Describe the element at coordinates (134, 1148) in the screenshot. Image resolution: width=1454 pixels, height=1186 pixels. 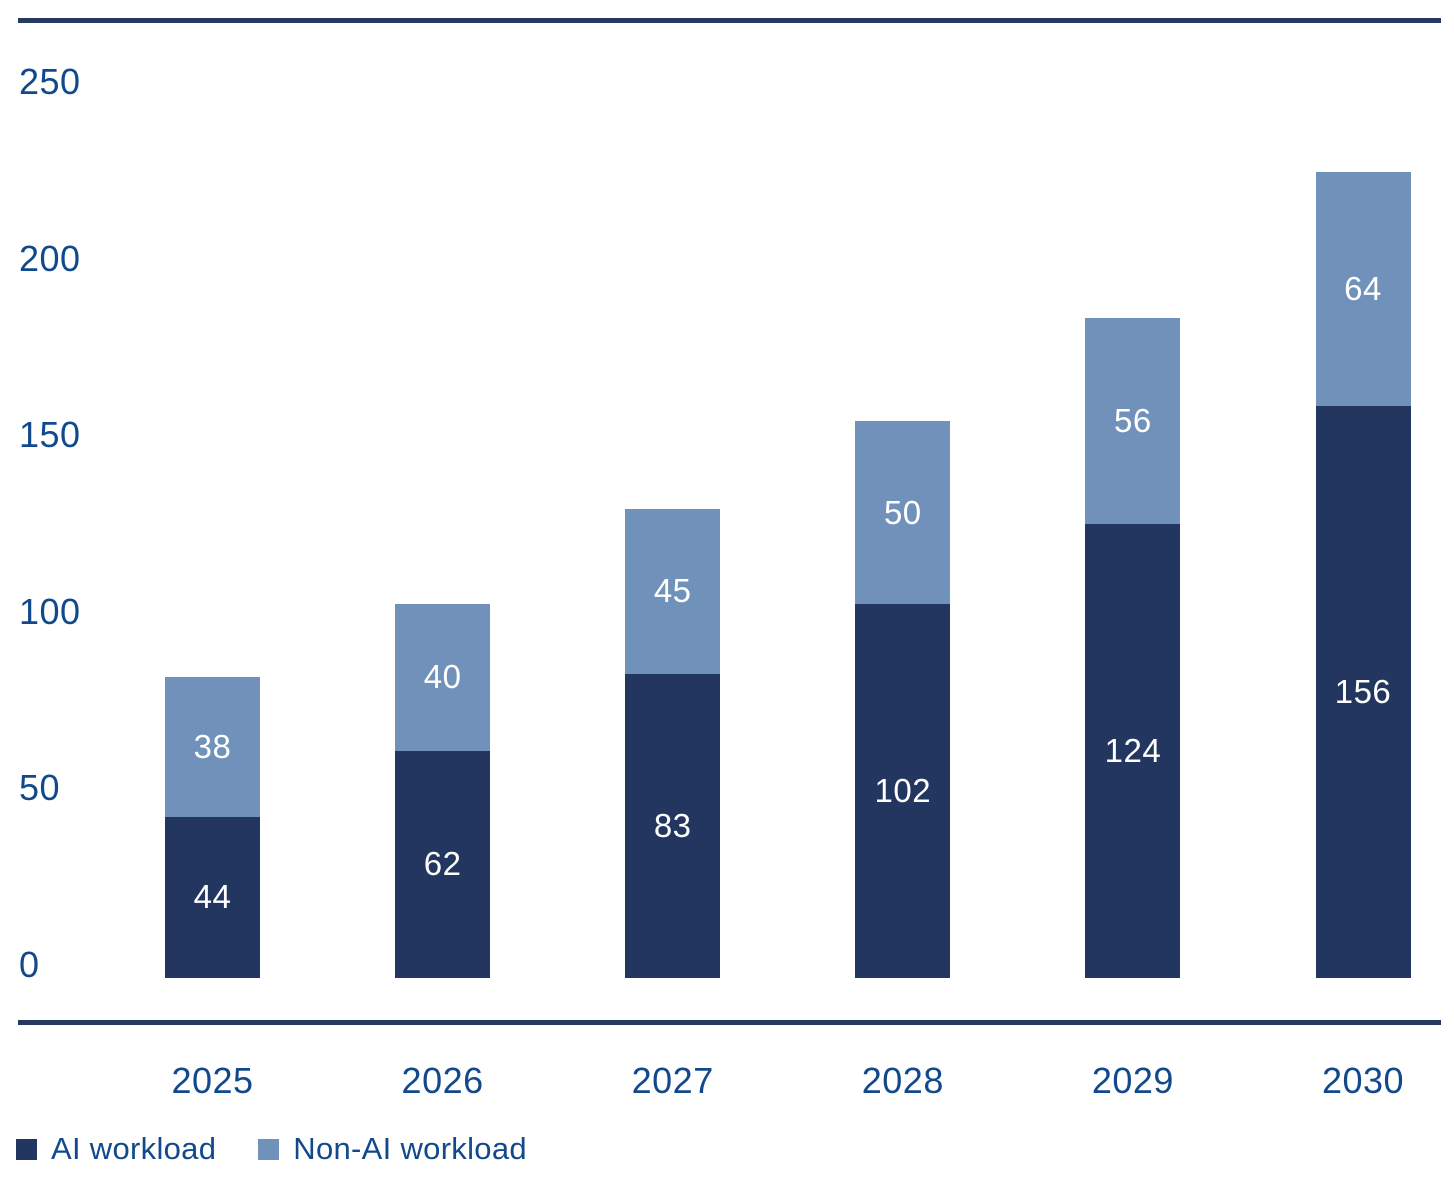
I see `legend-label-ai: AI workload` at that location.